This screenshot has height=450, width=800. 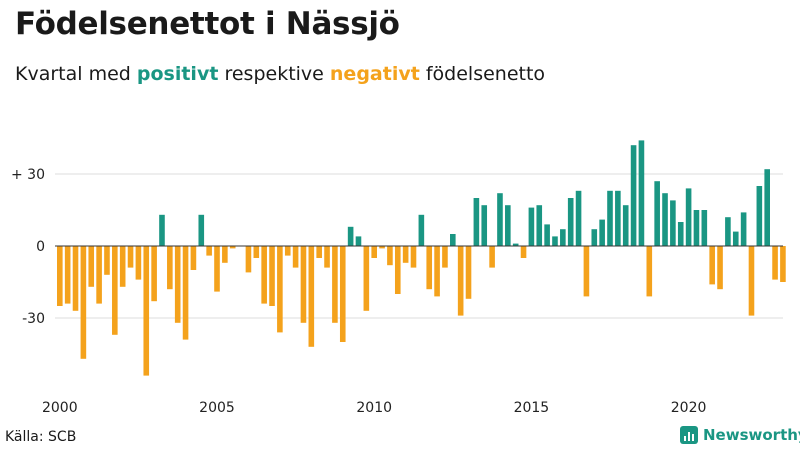 I want to click on source-note: Källa: SCB, so click(x=41, y=437).